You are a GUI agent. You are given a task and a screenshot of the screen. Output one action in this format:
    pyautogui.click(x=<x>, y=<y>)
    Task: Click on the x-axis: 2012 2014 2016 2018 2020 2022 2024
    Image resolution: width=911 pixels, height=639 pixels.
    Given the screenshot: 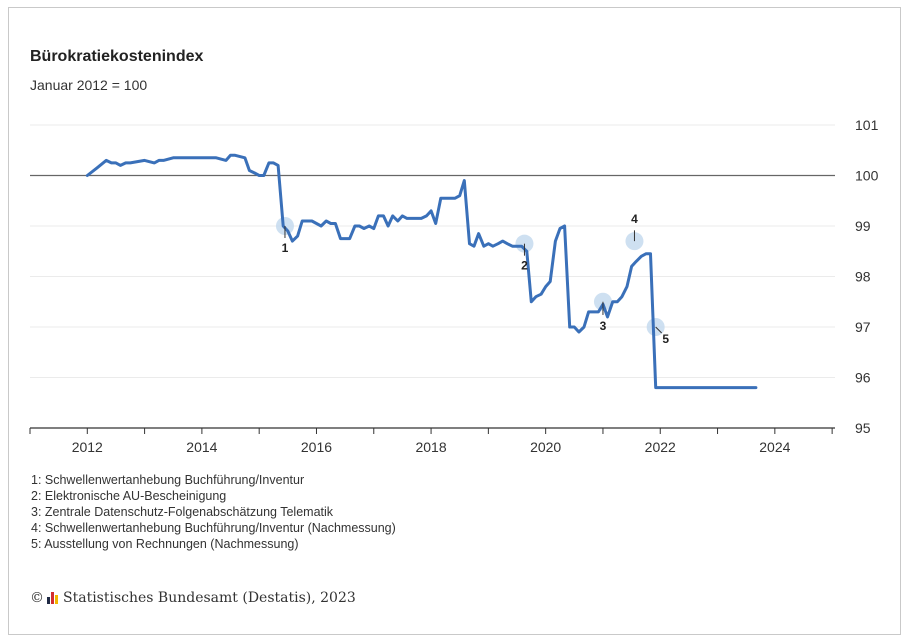 What is the action you would take?
    pyautogui.click(x=432, y=441)
    